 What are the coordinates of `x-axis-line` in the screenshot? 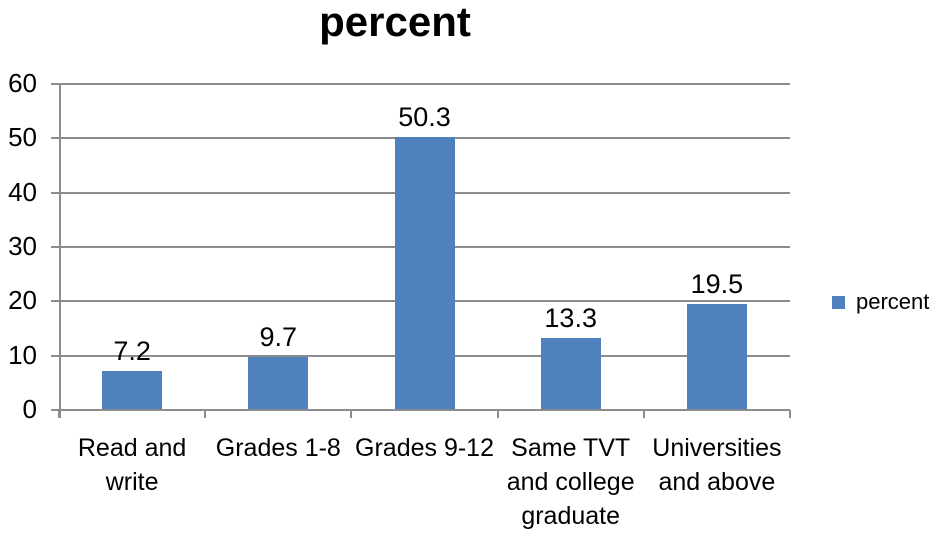 It's located at (420, 410).